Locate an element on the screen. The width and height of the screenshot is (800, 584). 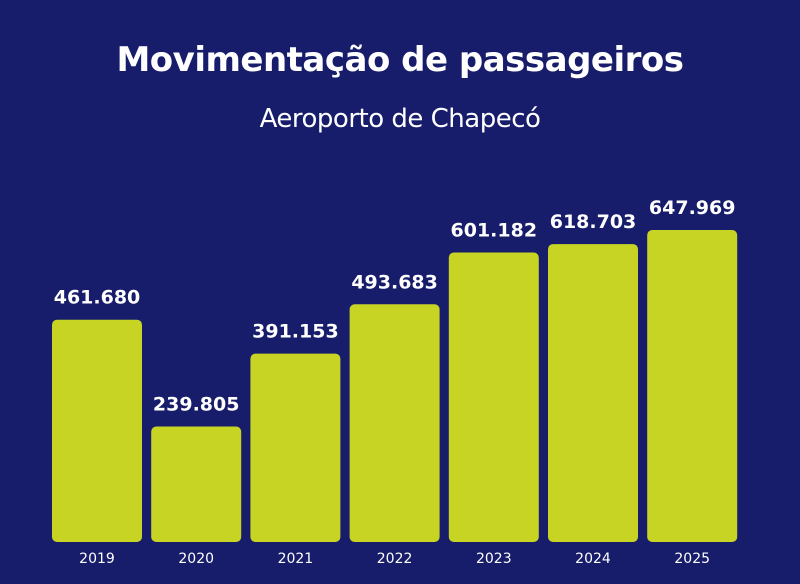
data-label-2025: 647.969 is located at coordinates (692, 208).